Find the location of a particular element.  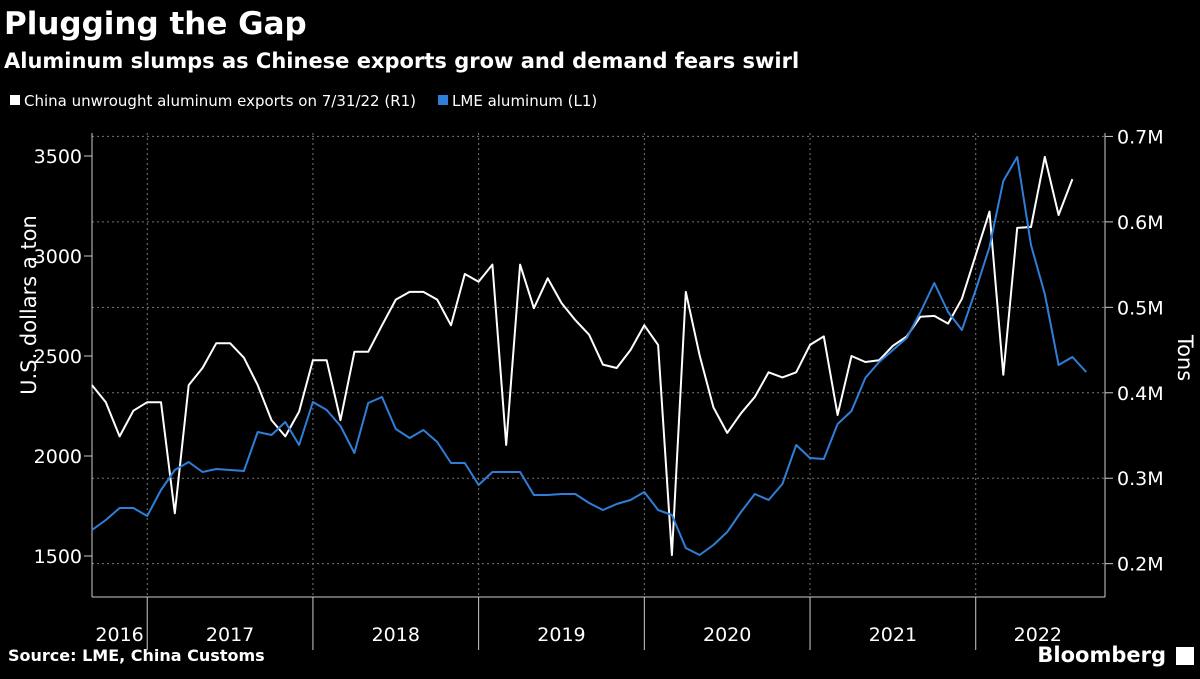

y-tick-label: 2000 is located at coordinates (58, 457).